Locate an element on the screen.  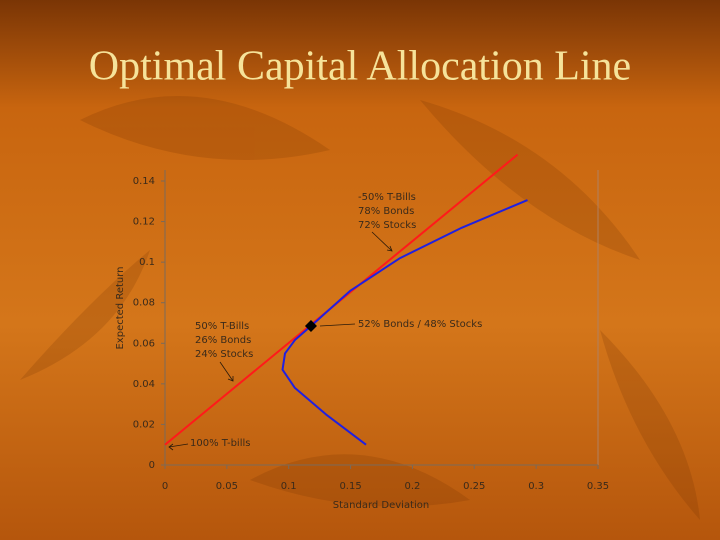
y-tick-label: 0.12 is located at coordinates (144, 222).